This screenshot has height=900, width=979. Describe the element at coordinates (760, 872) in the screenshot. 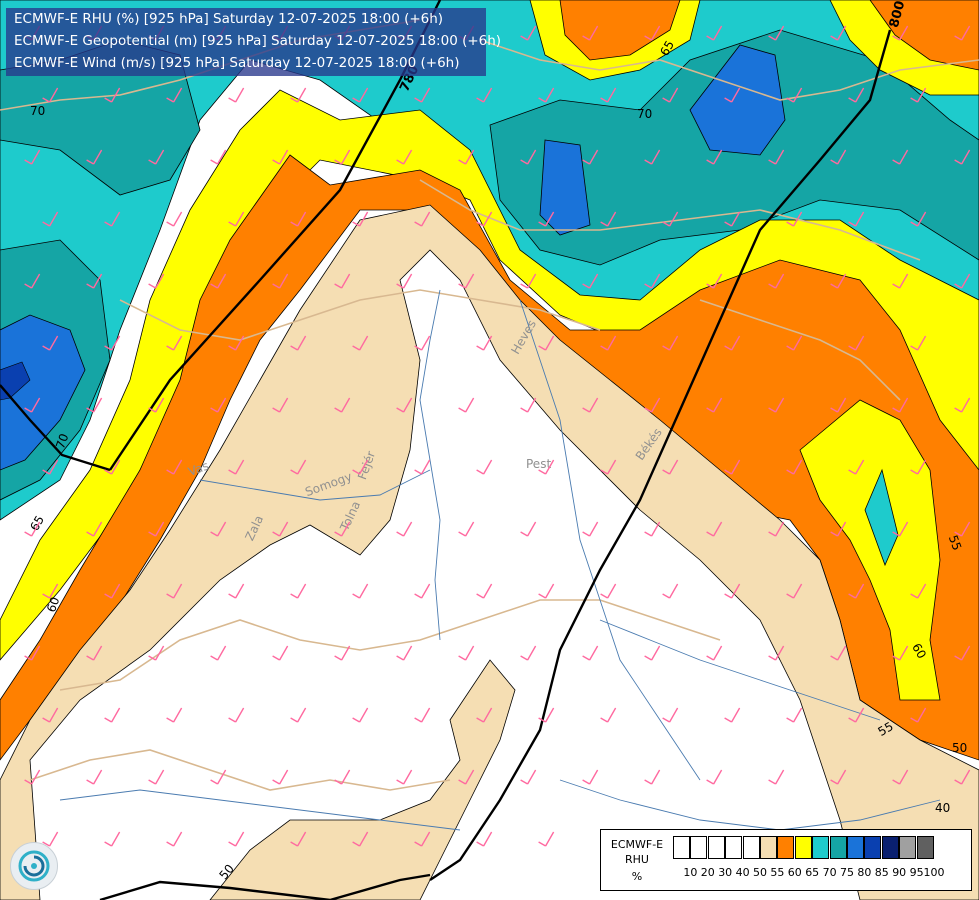

I see `legend-tick-label: 50` at that location.